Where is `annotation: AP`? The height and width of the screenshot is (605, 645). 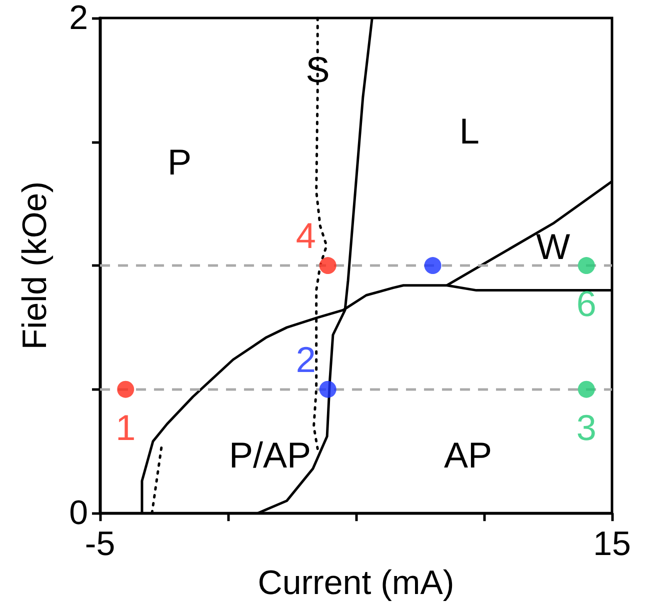 annotation: AP is located at coordinates (468, 455).